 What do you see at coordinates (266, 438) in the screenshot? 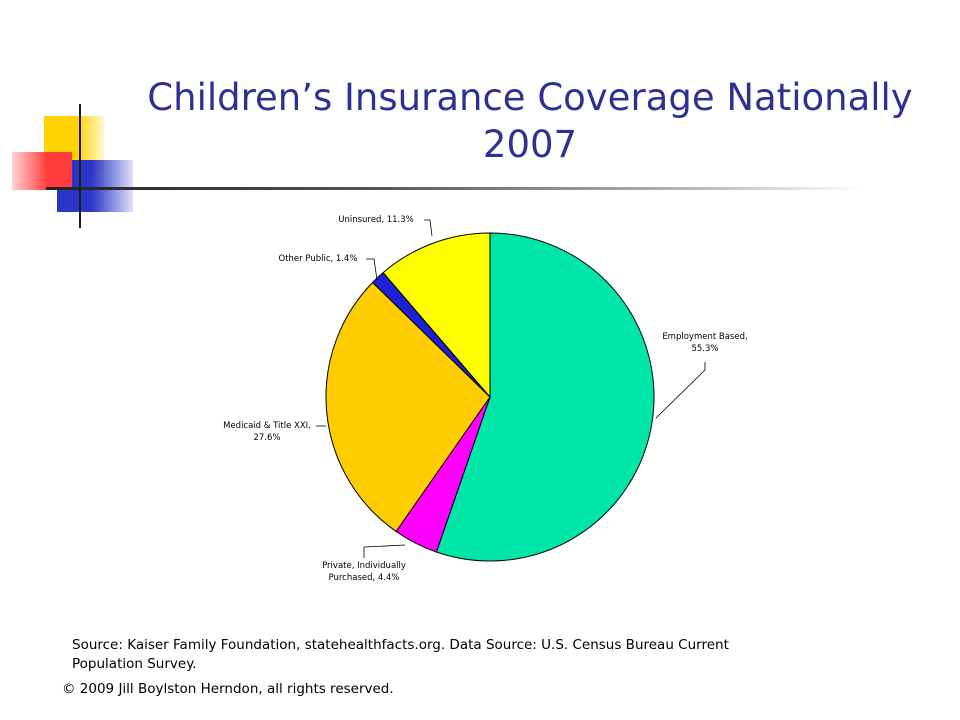
I see `slice-label-line-2: 27.6%` at bounding box center [266, 438].